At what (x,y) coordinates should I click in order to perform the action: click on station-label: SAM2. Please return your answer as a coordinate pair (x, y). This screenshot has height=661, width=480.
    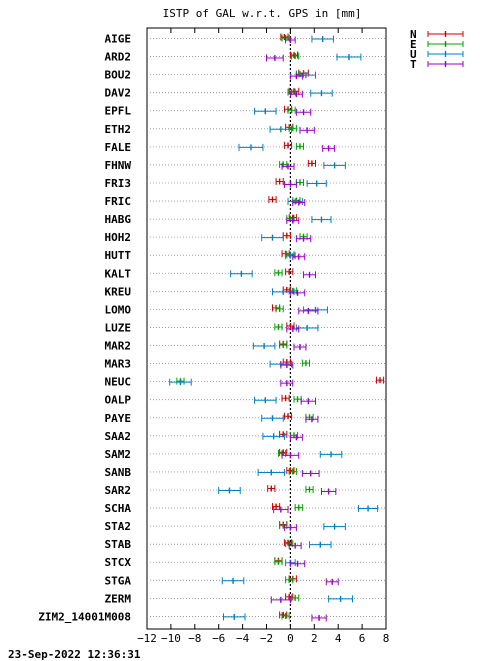
    Looking at the image, I should click on (118, 454).